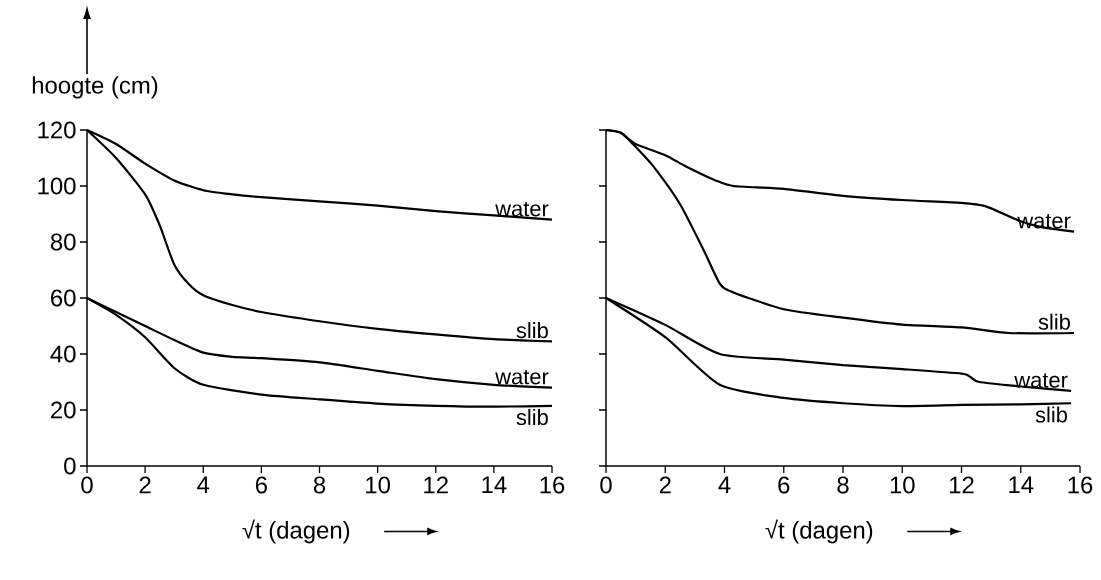 The image size is (1101, 580). I want to click on y-tick-label: 100, so click(57, 186).